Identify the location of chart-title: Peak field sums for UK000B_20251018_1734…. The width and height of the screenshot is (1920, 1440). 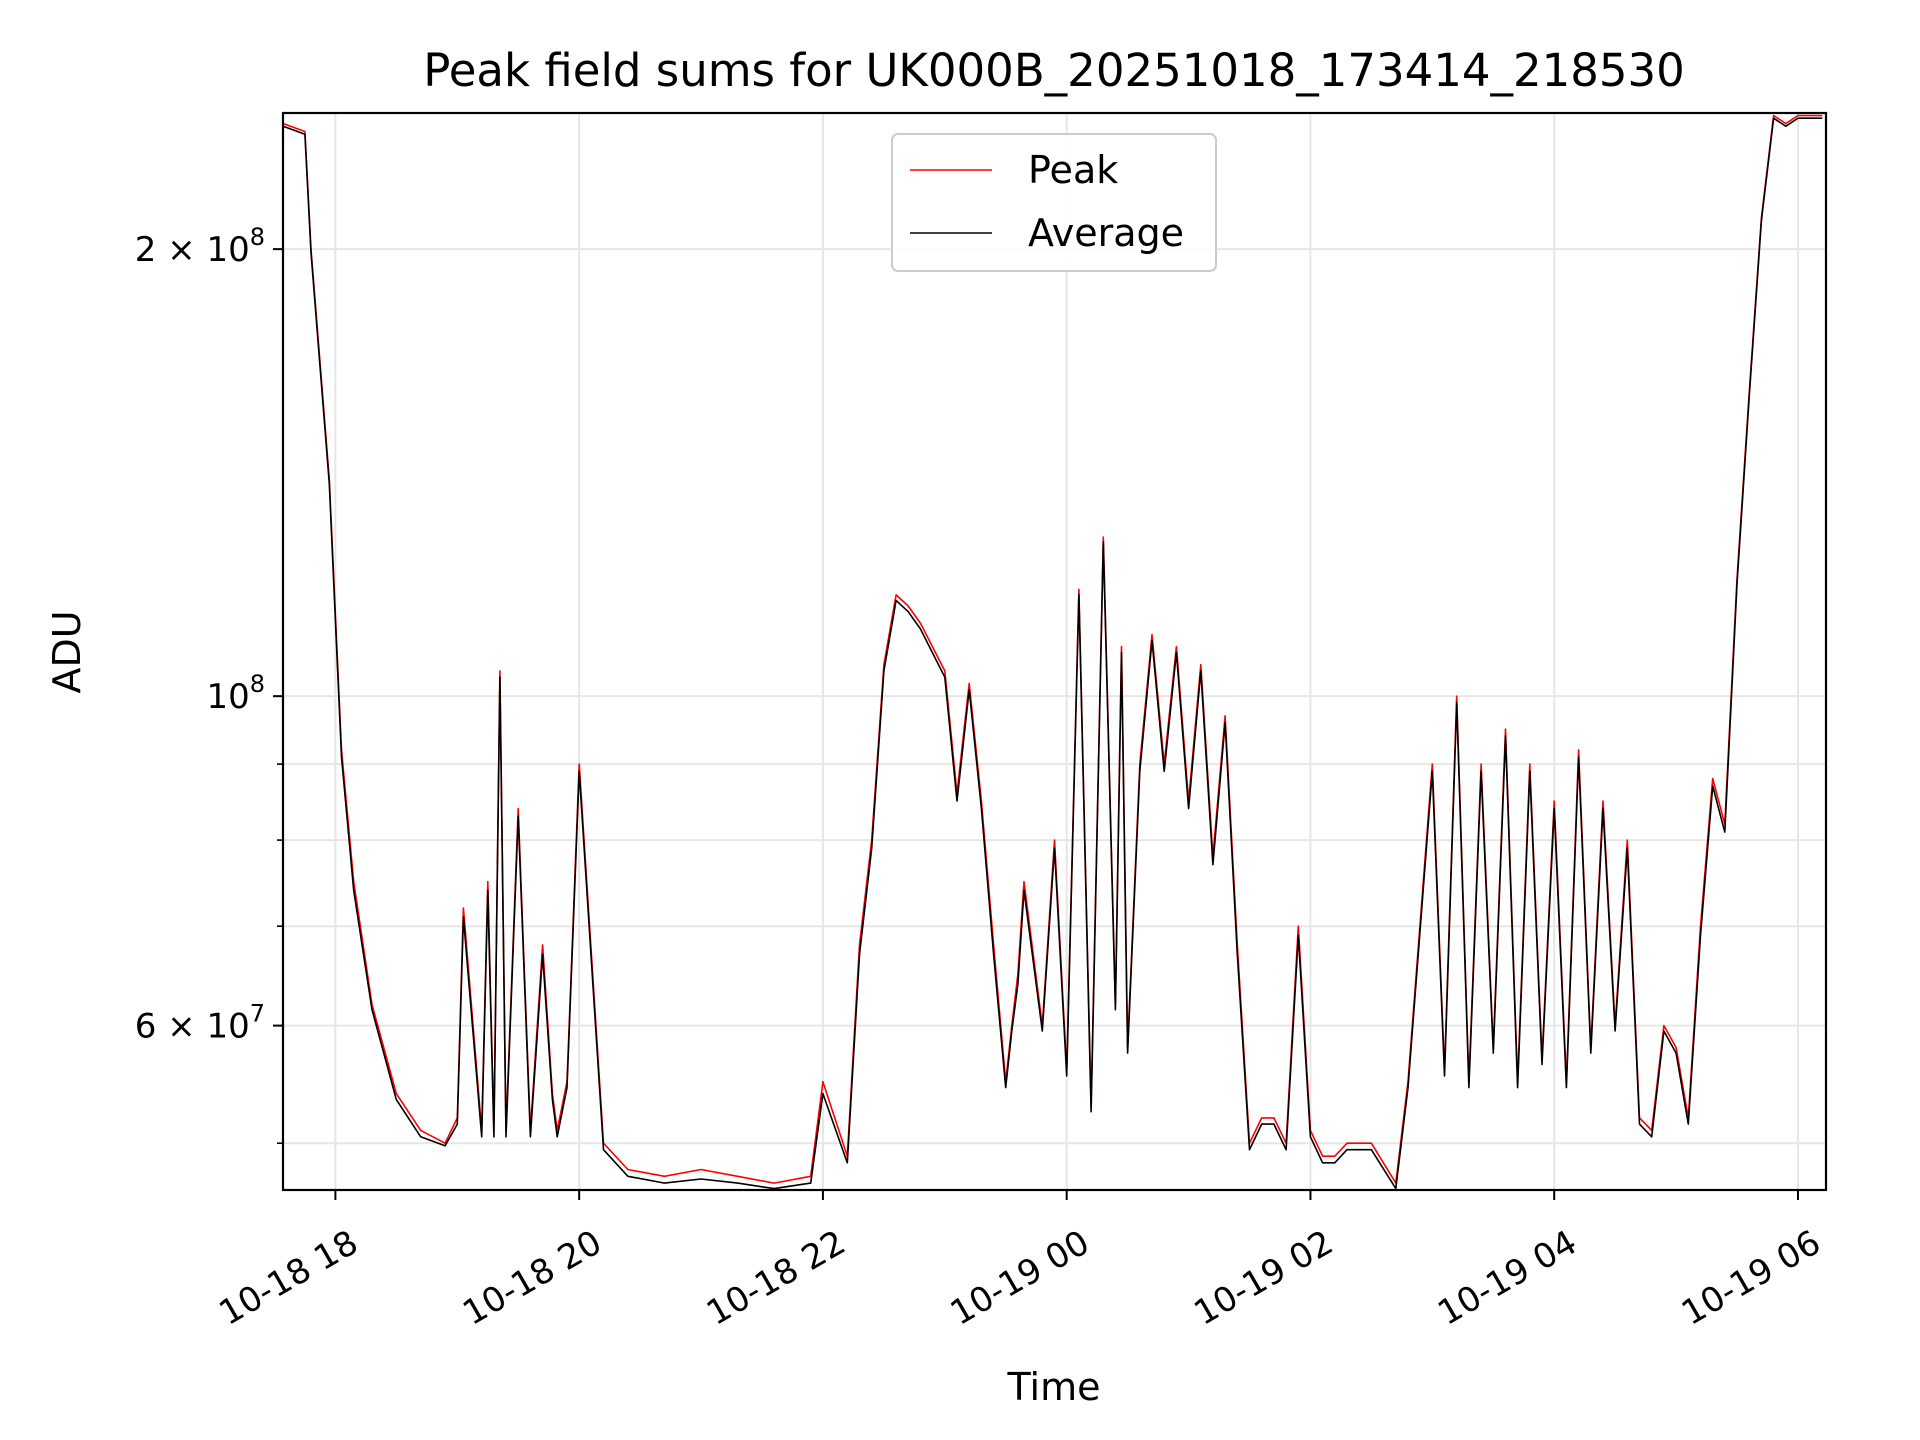
(1054, 70).